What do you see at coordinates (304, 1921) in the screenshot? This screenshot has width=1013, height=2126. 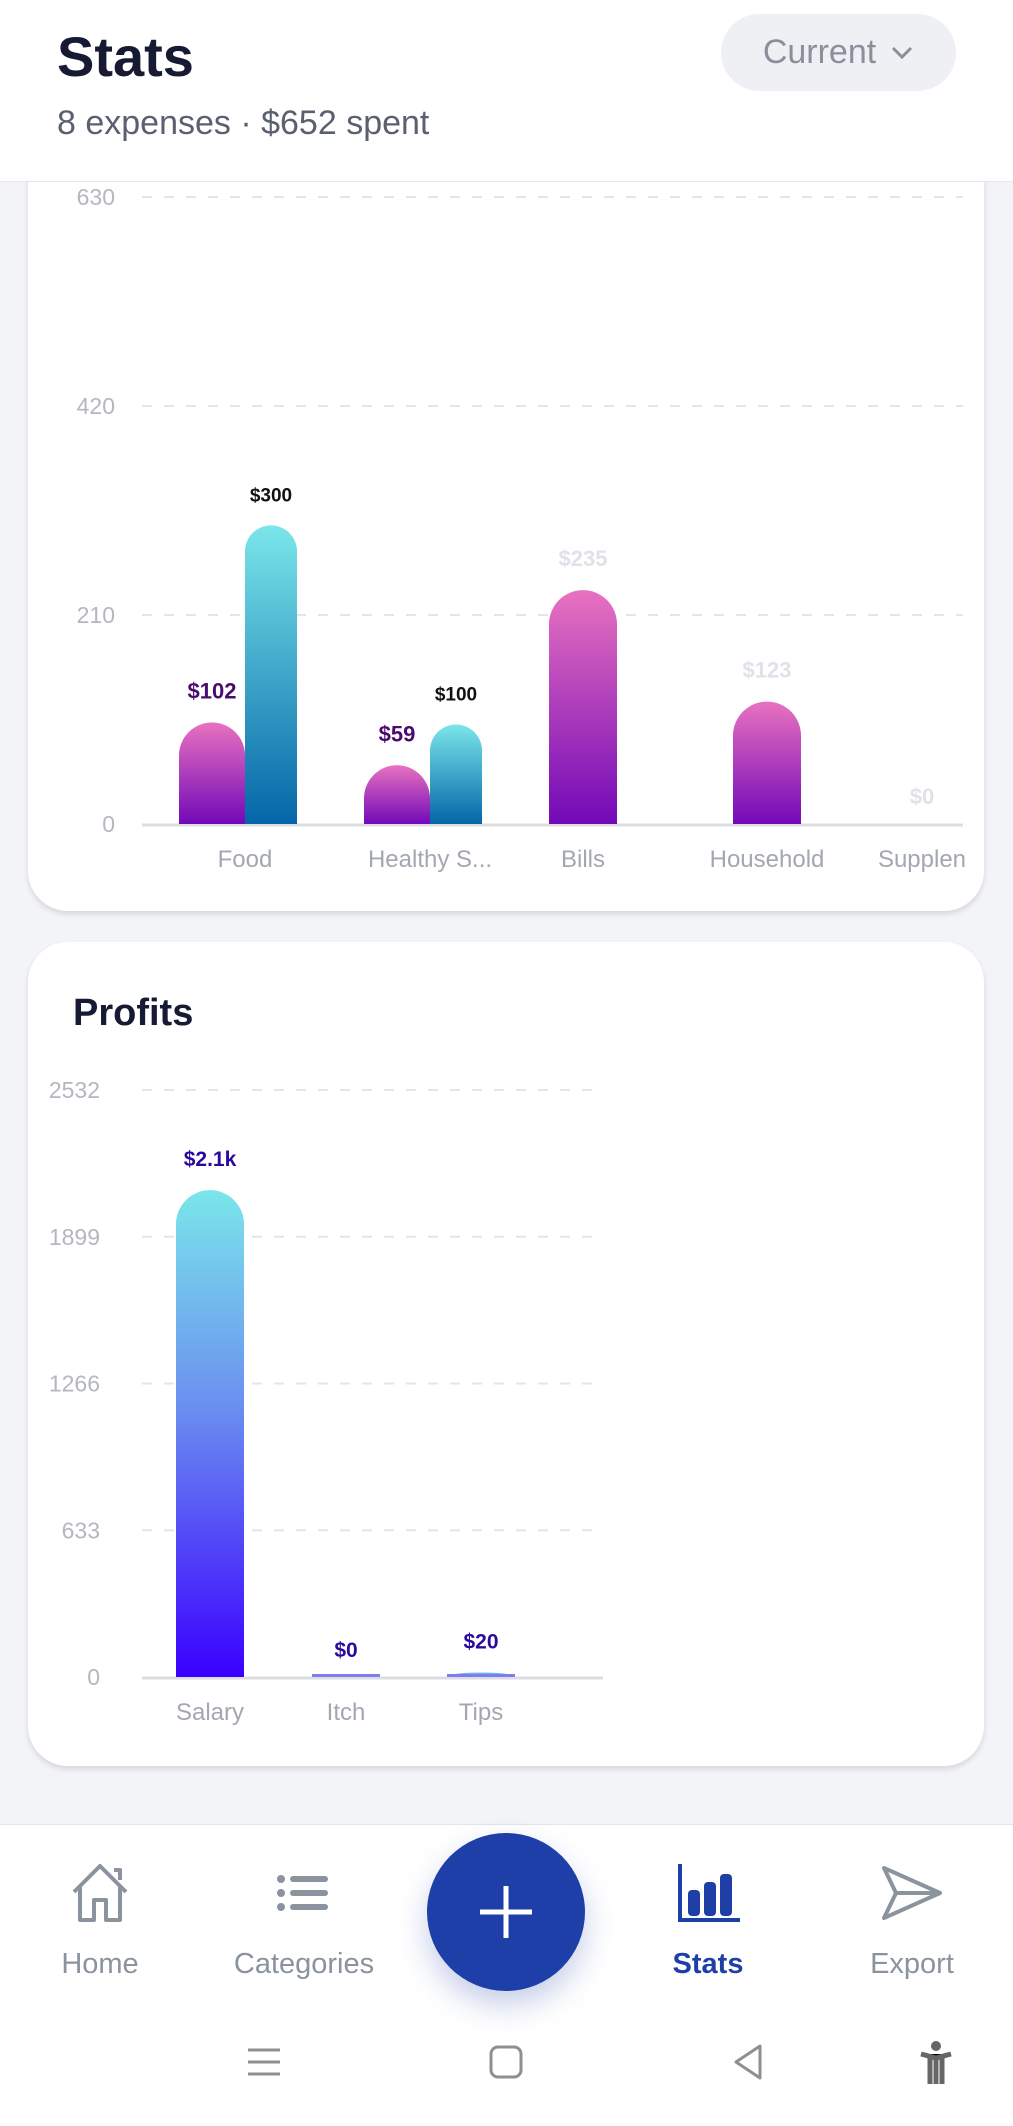 I see `nav-categories: Categories` at bounding box center [304, 1921].